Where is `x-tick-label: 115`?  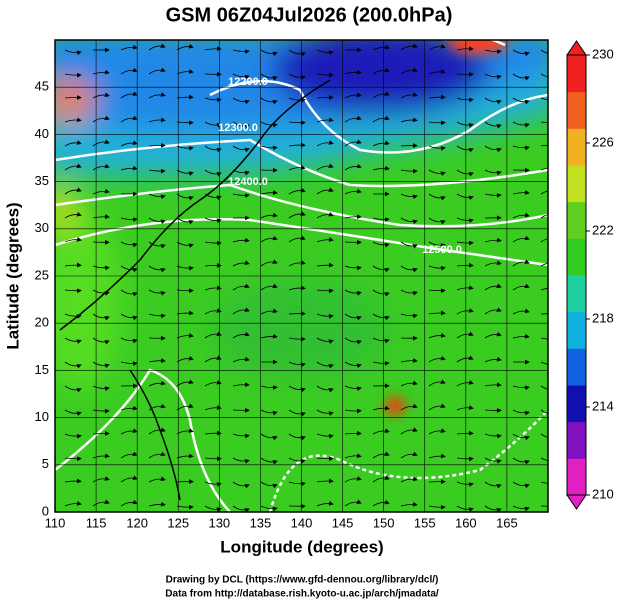
x-tick-label: 115 is located at coordinates (96, 522).